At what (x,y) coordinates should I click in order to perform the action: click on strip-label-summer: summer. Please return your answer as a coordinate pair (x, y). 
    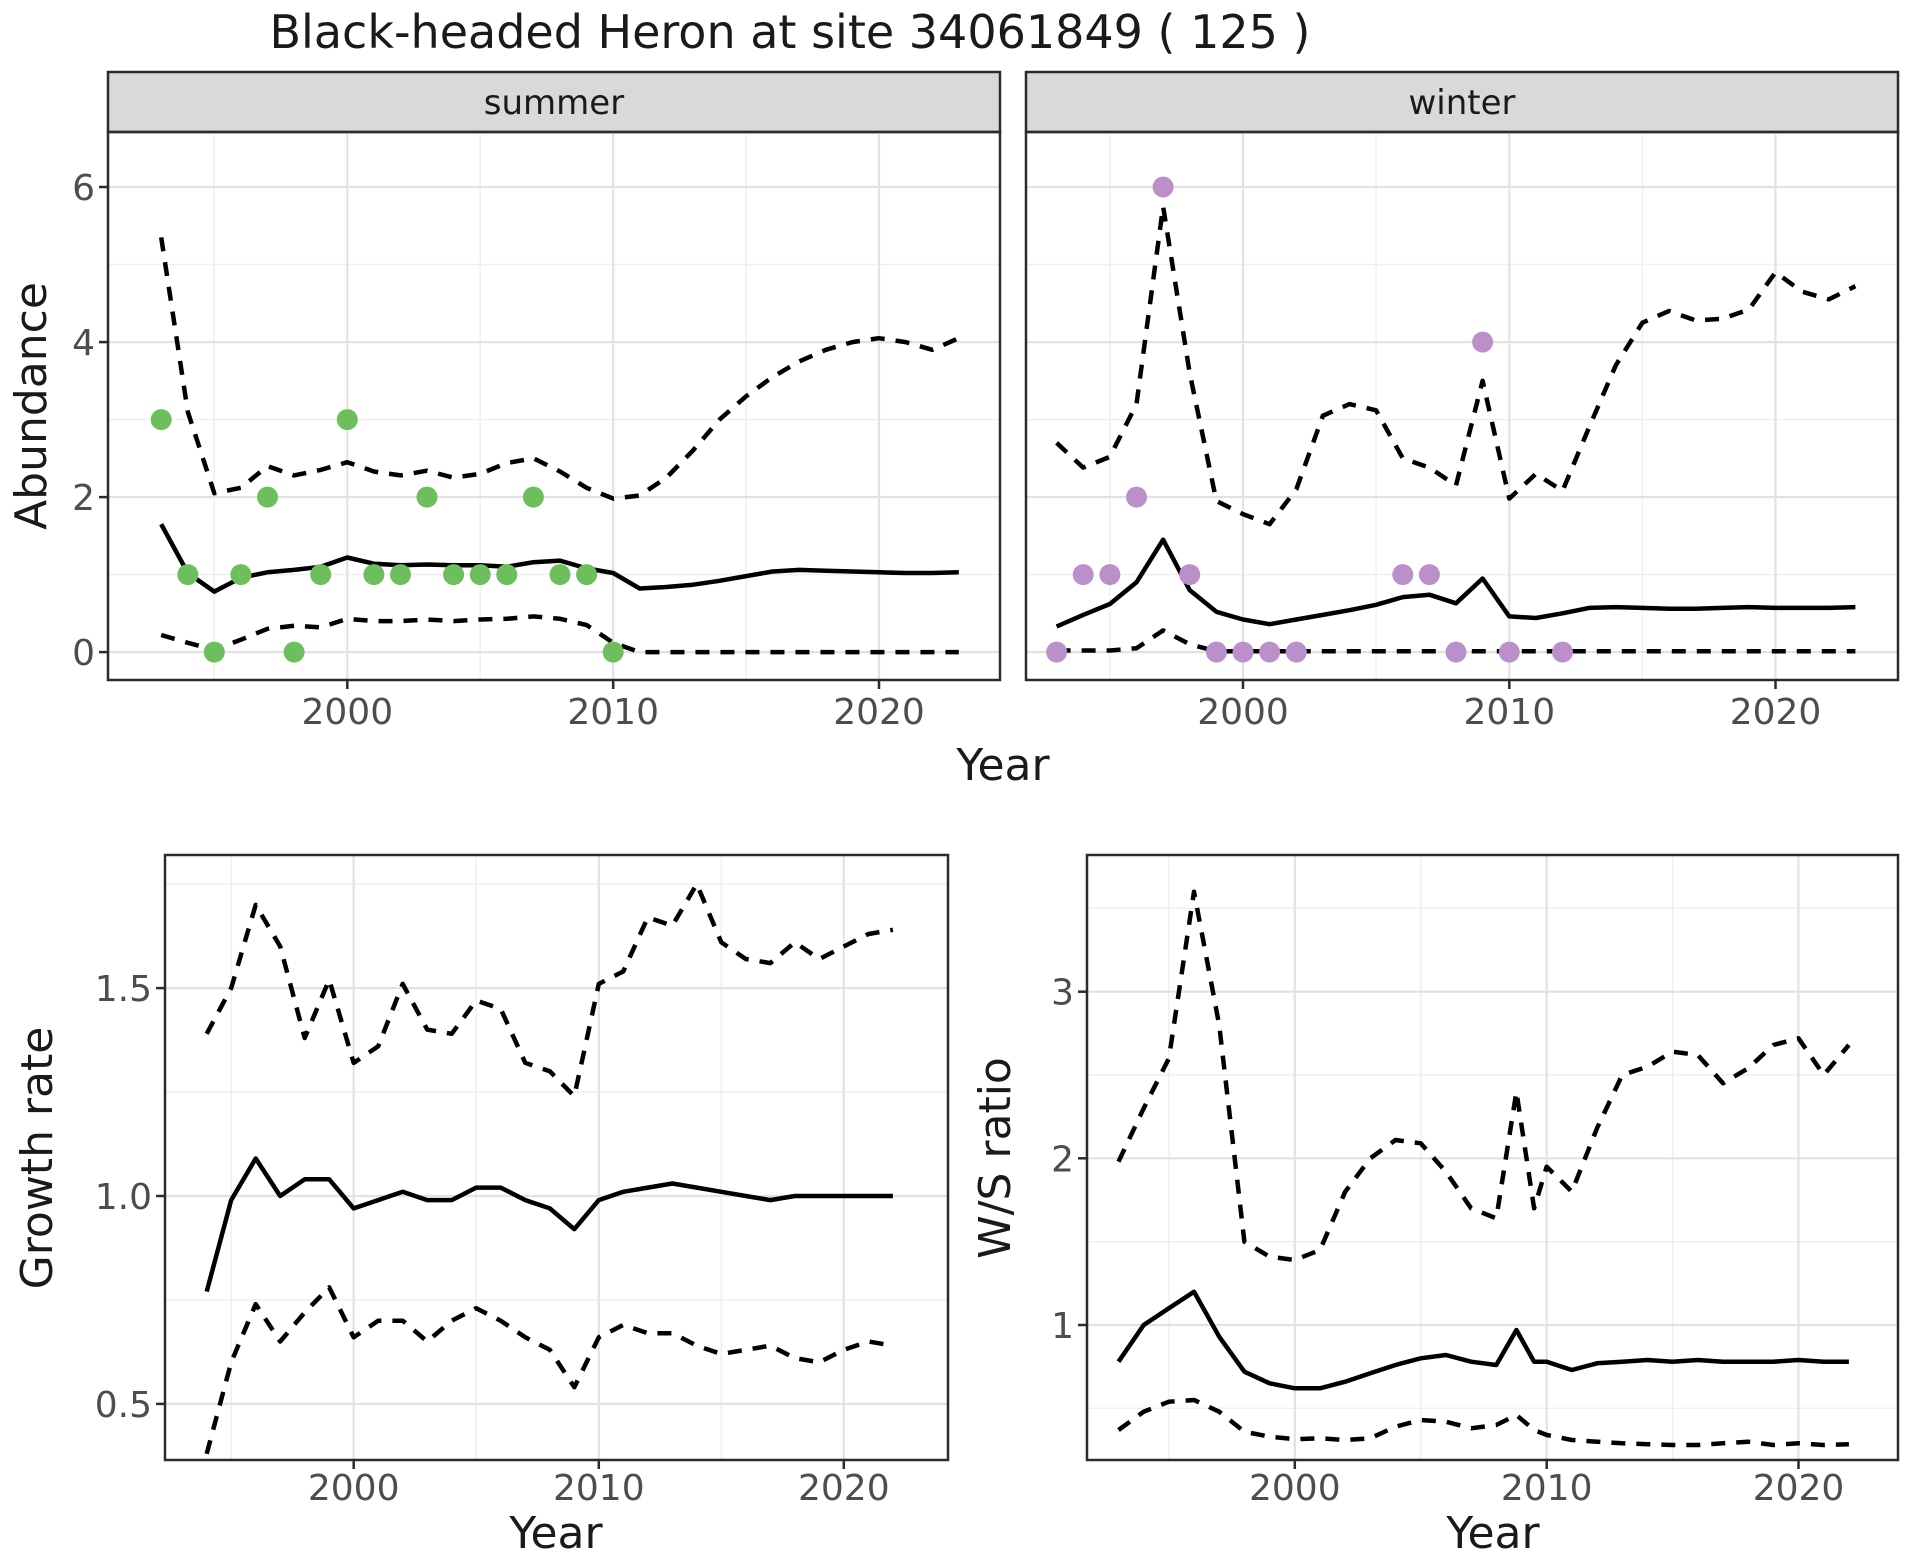
    Looking at the image, I should click on (554, 103).